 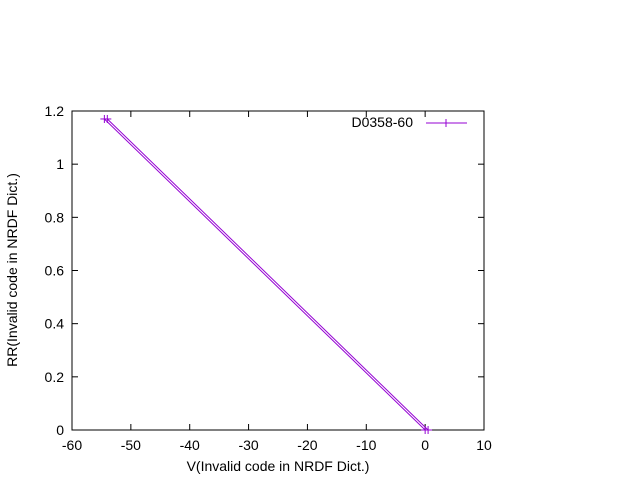 I want to click on y-tick-label: 0.6, so click(x=55, y=271).